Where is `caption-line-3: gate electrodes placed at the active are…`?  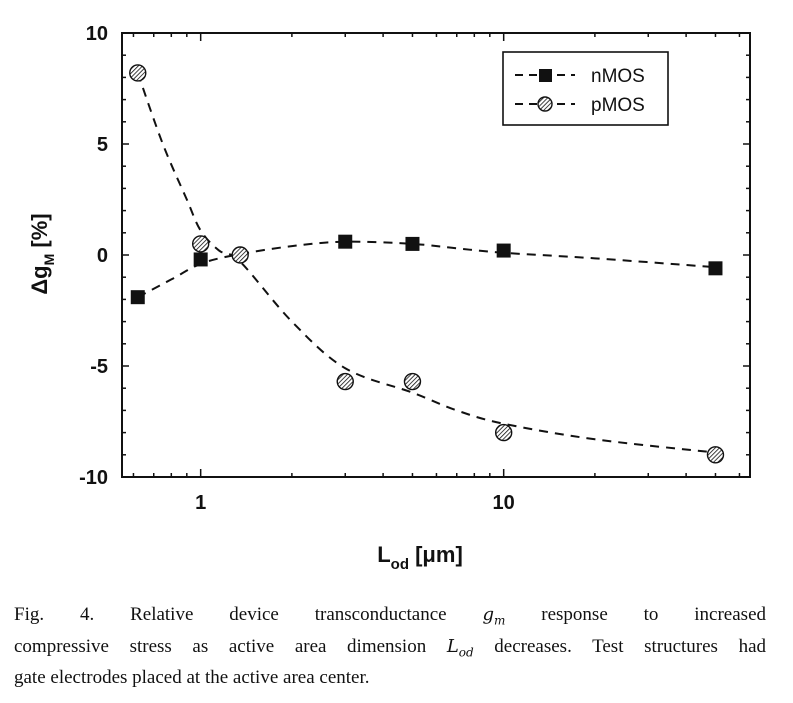 caption-line-3: gate electrodes placed at the active are… is located at coordinates (192, 678).